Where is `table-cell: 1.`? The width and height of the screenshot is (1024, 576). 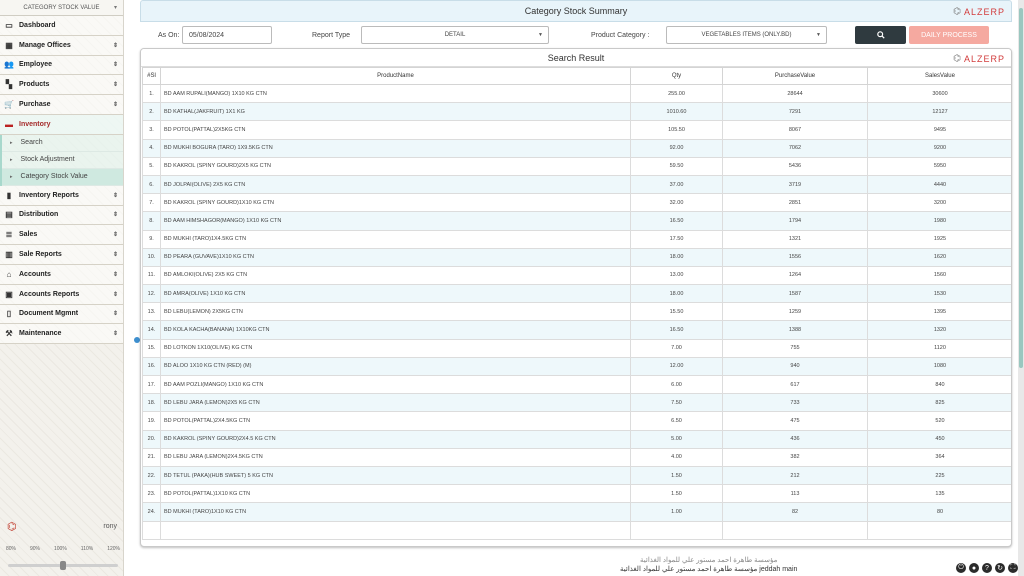 table-cell: 1. is located at coordinates (151, 93).